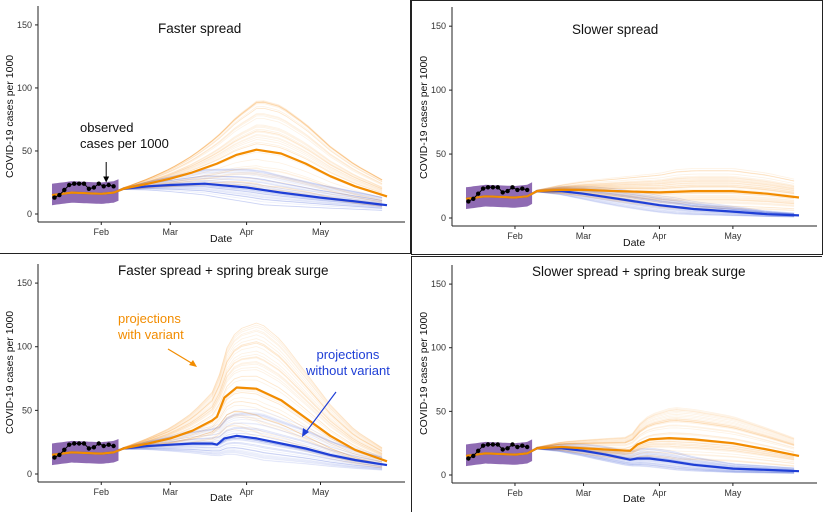 The image size is (823, 512). I want to click on with-variant-annotation-line1: projections, so click(149, 318).